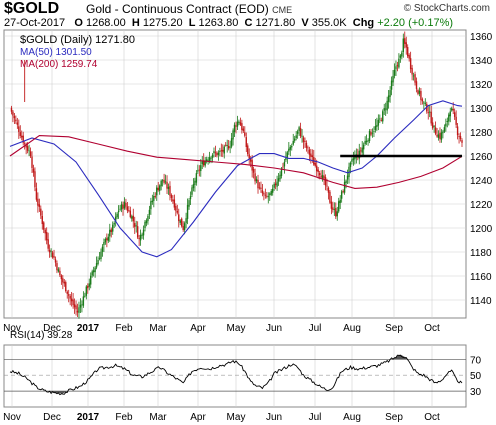 This screenshot has height=425, width=496. What do you see at coordinates (52, 328) in the screenshot?
I see `month-tick-label: Dec` at bounding box center [52, 328].